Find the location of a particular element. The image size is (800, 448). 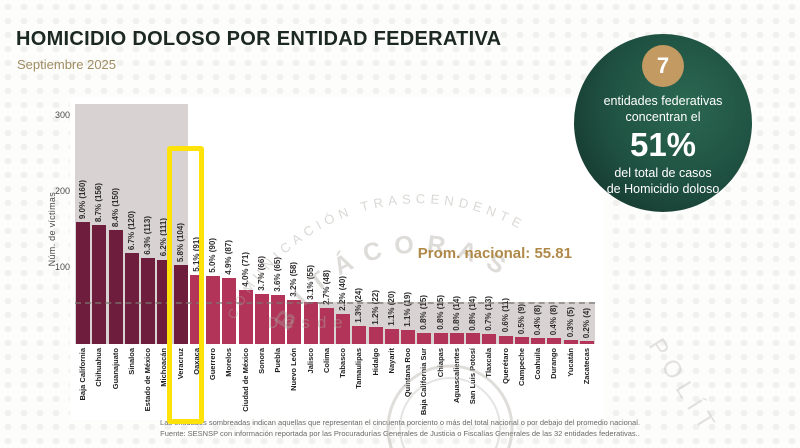

x-axis-label: Aguascalientes is located at coordinates (456, 376).